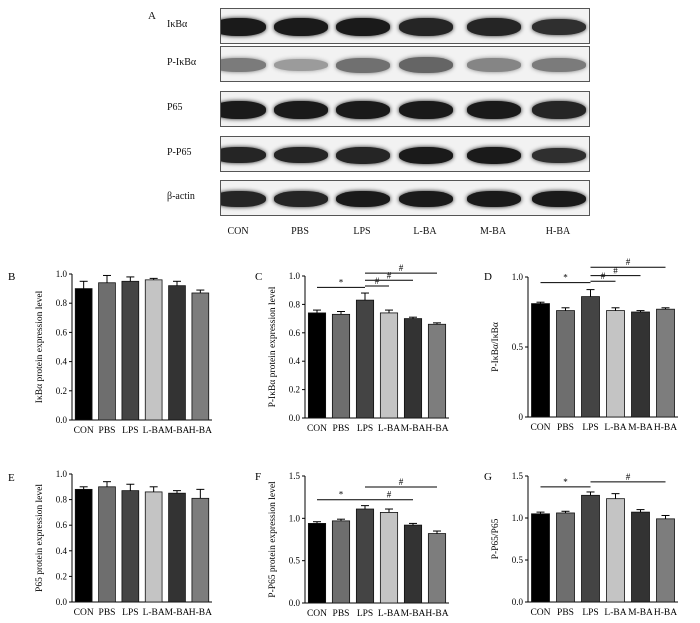  I want to click on y-axis-label: P-P65 protein expression level, so click(273, 539).